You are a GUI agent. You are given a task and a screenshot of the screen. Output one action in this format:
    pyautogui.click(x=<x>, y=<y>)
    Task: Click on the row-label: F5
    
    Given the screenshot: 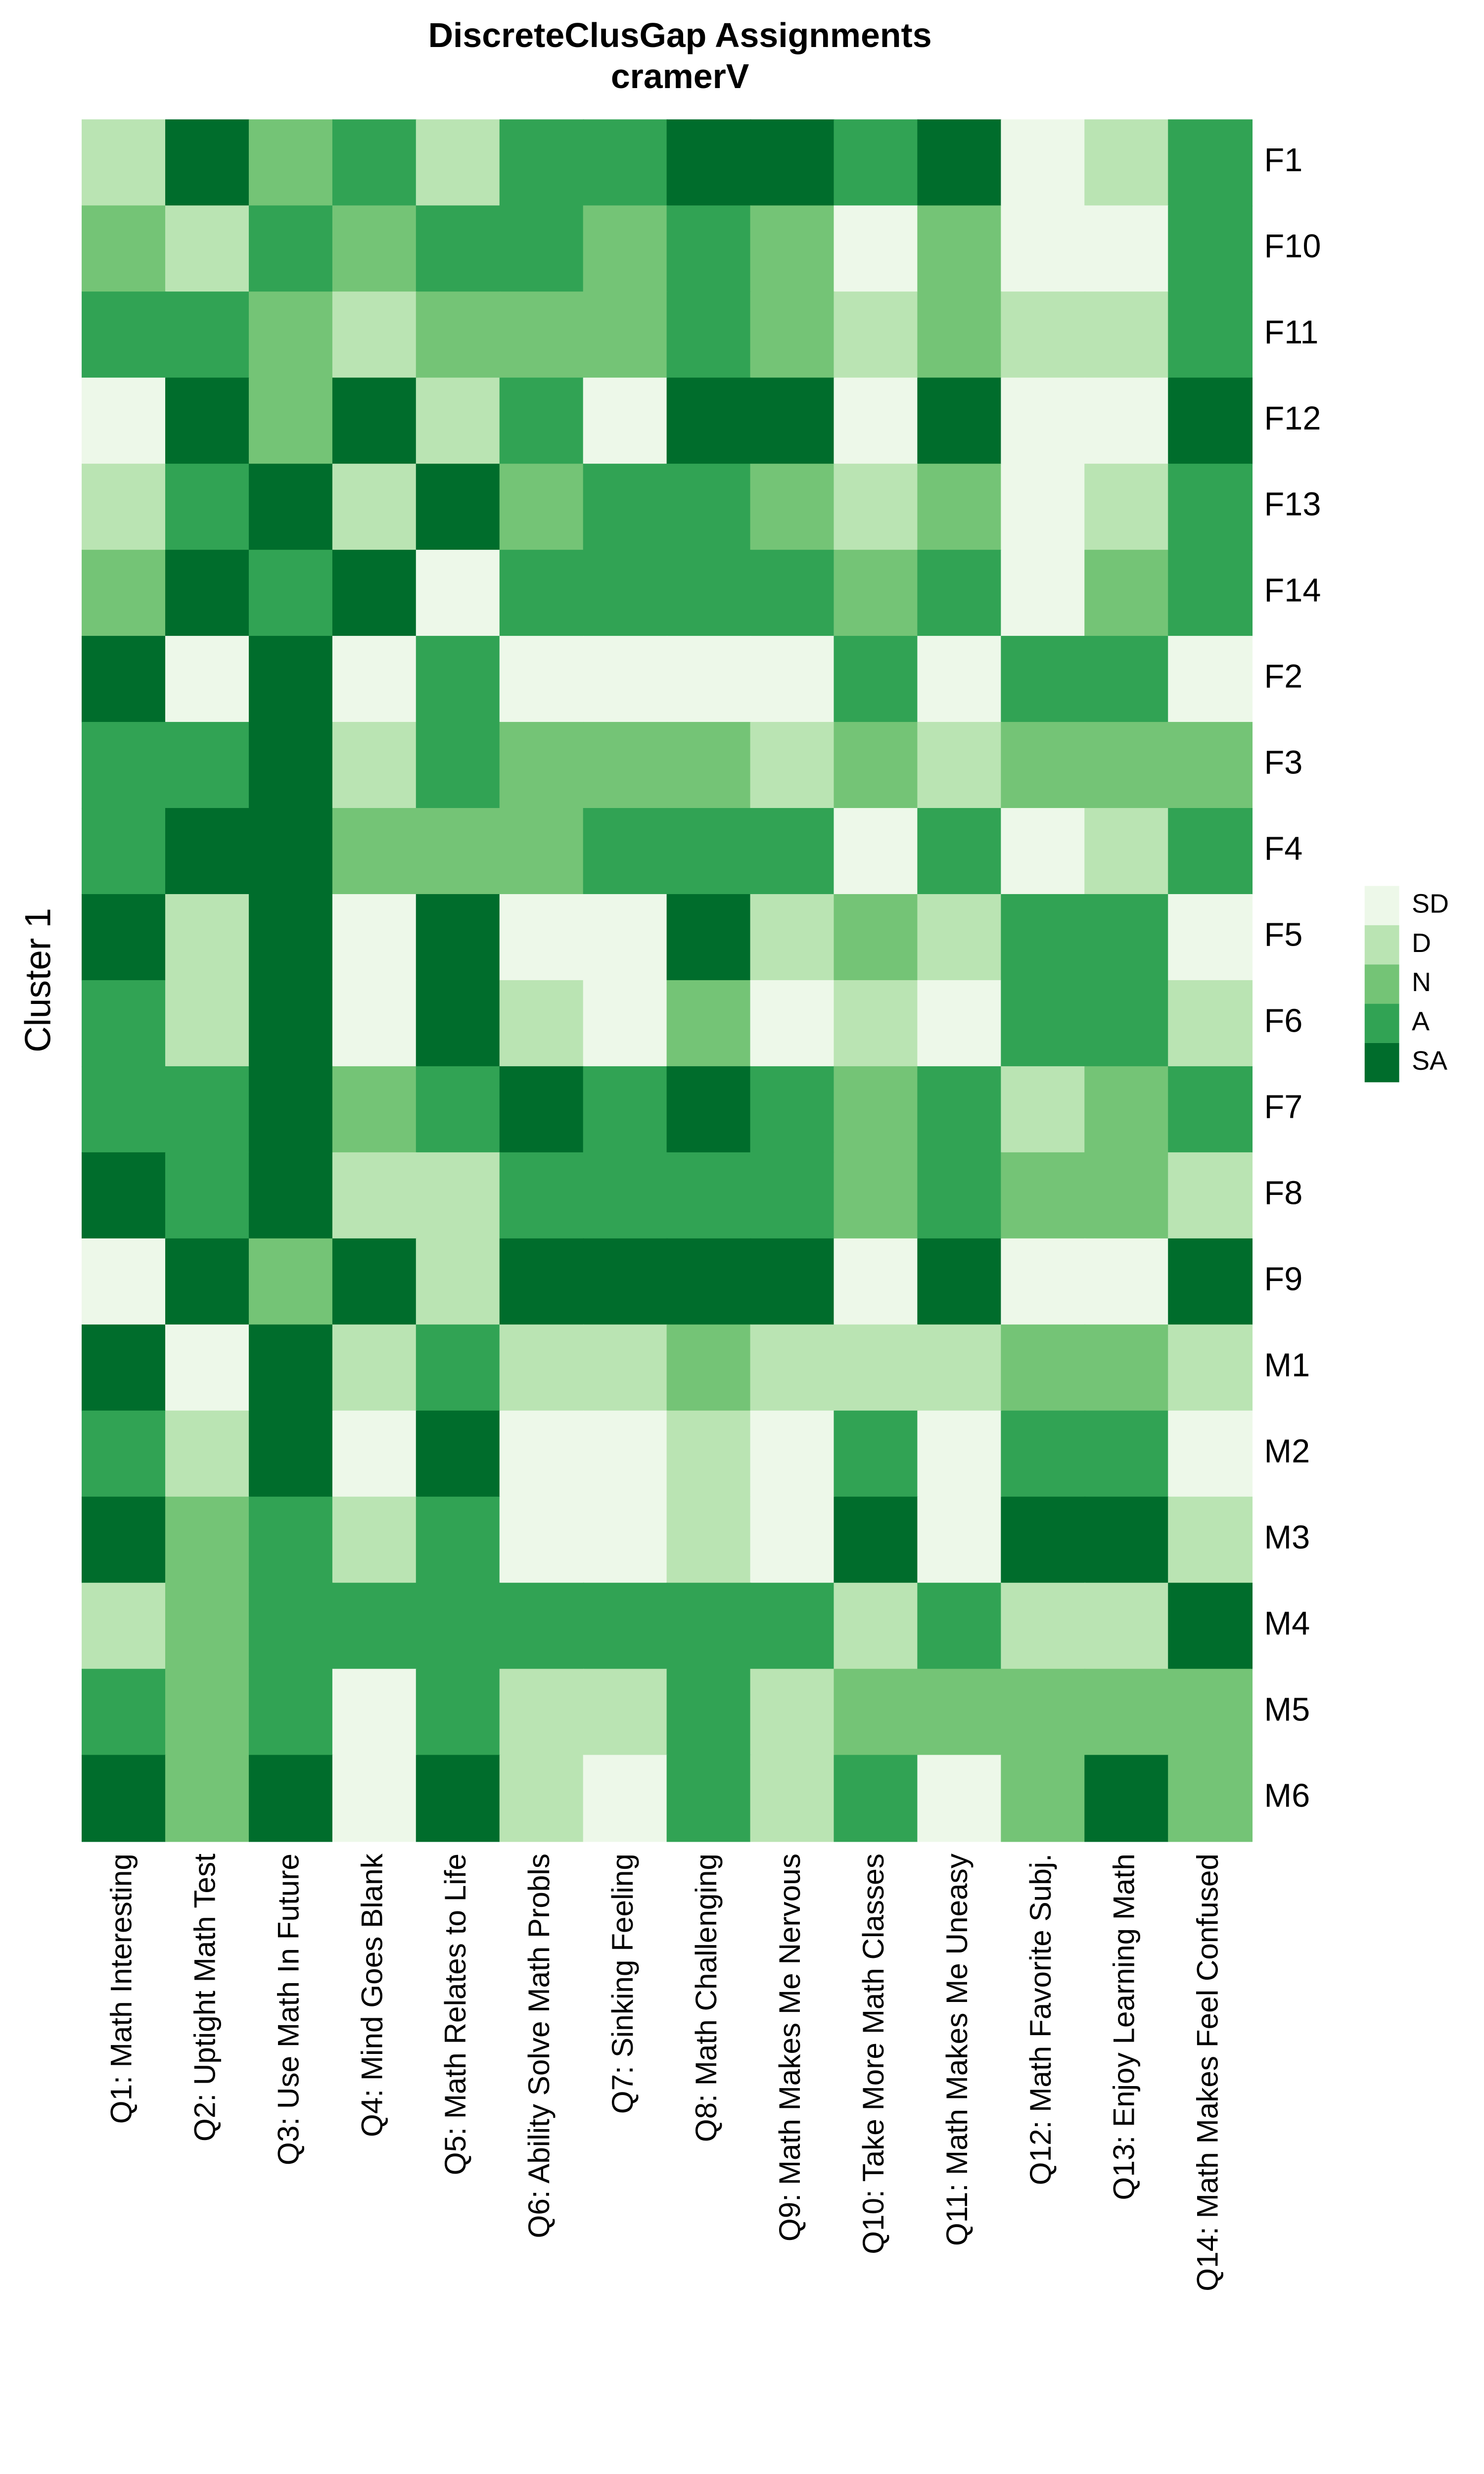 What is the action you would take?
    pyautogui.click(x=1283, y=935)
    